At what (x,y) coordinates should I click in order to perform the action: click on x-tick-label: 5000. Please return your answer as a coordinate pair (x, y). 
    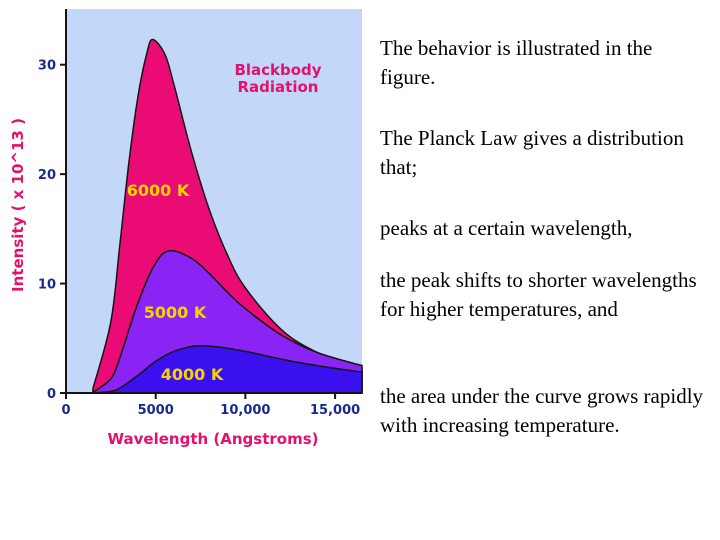
    Looking at the image, I should click on (156, 410).